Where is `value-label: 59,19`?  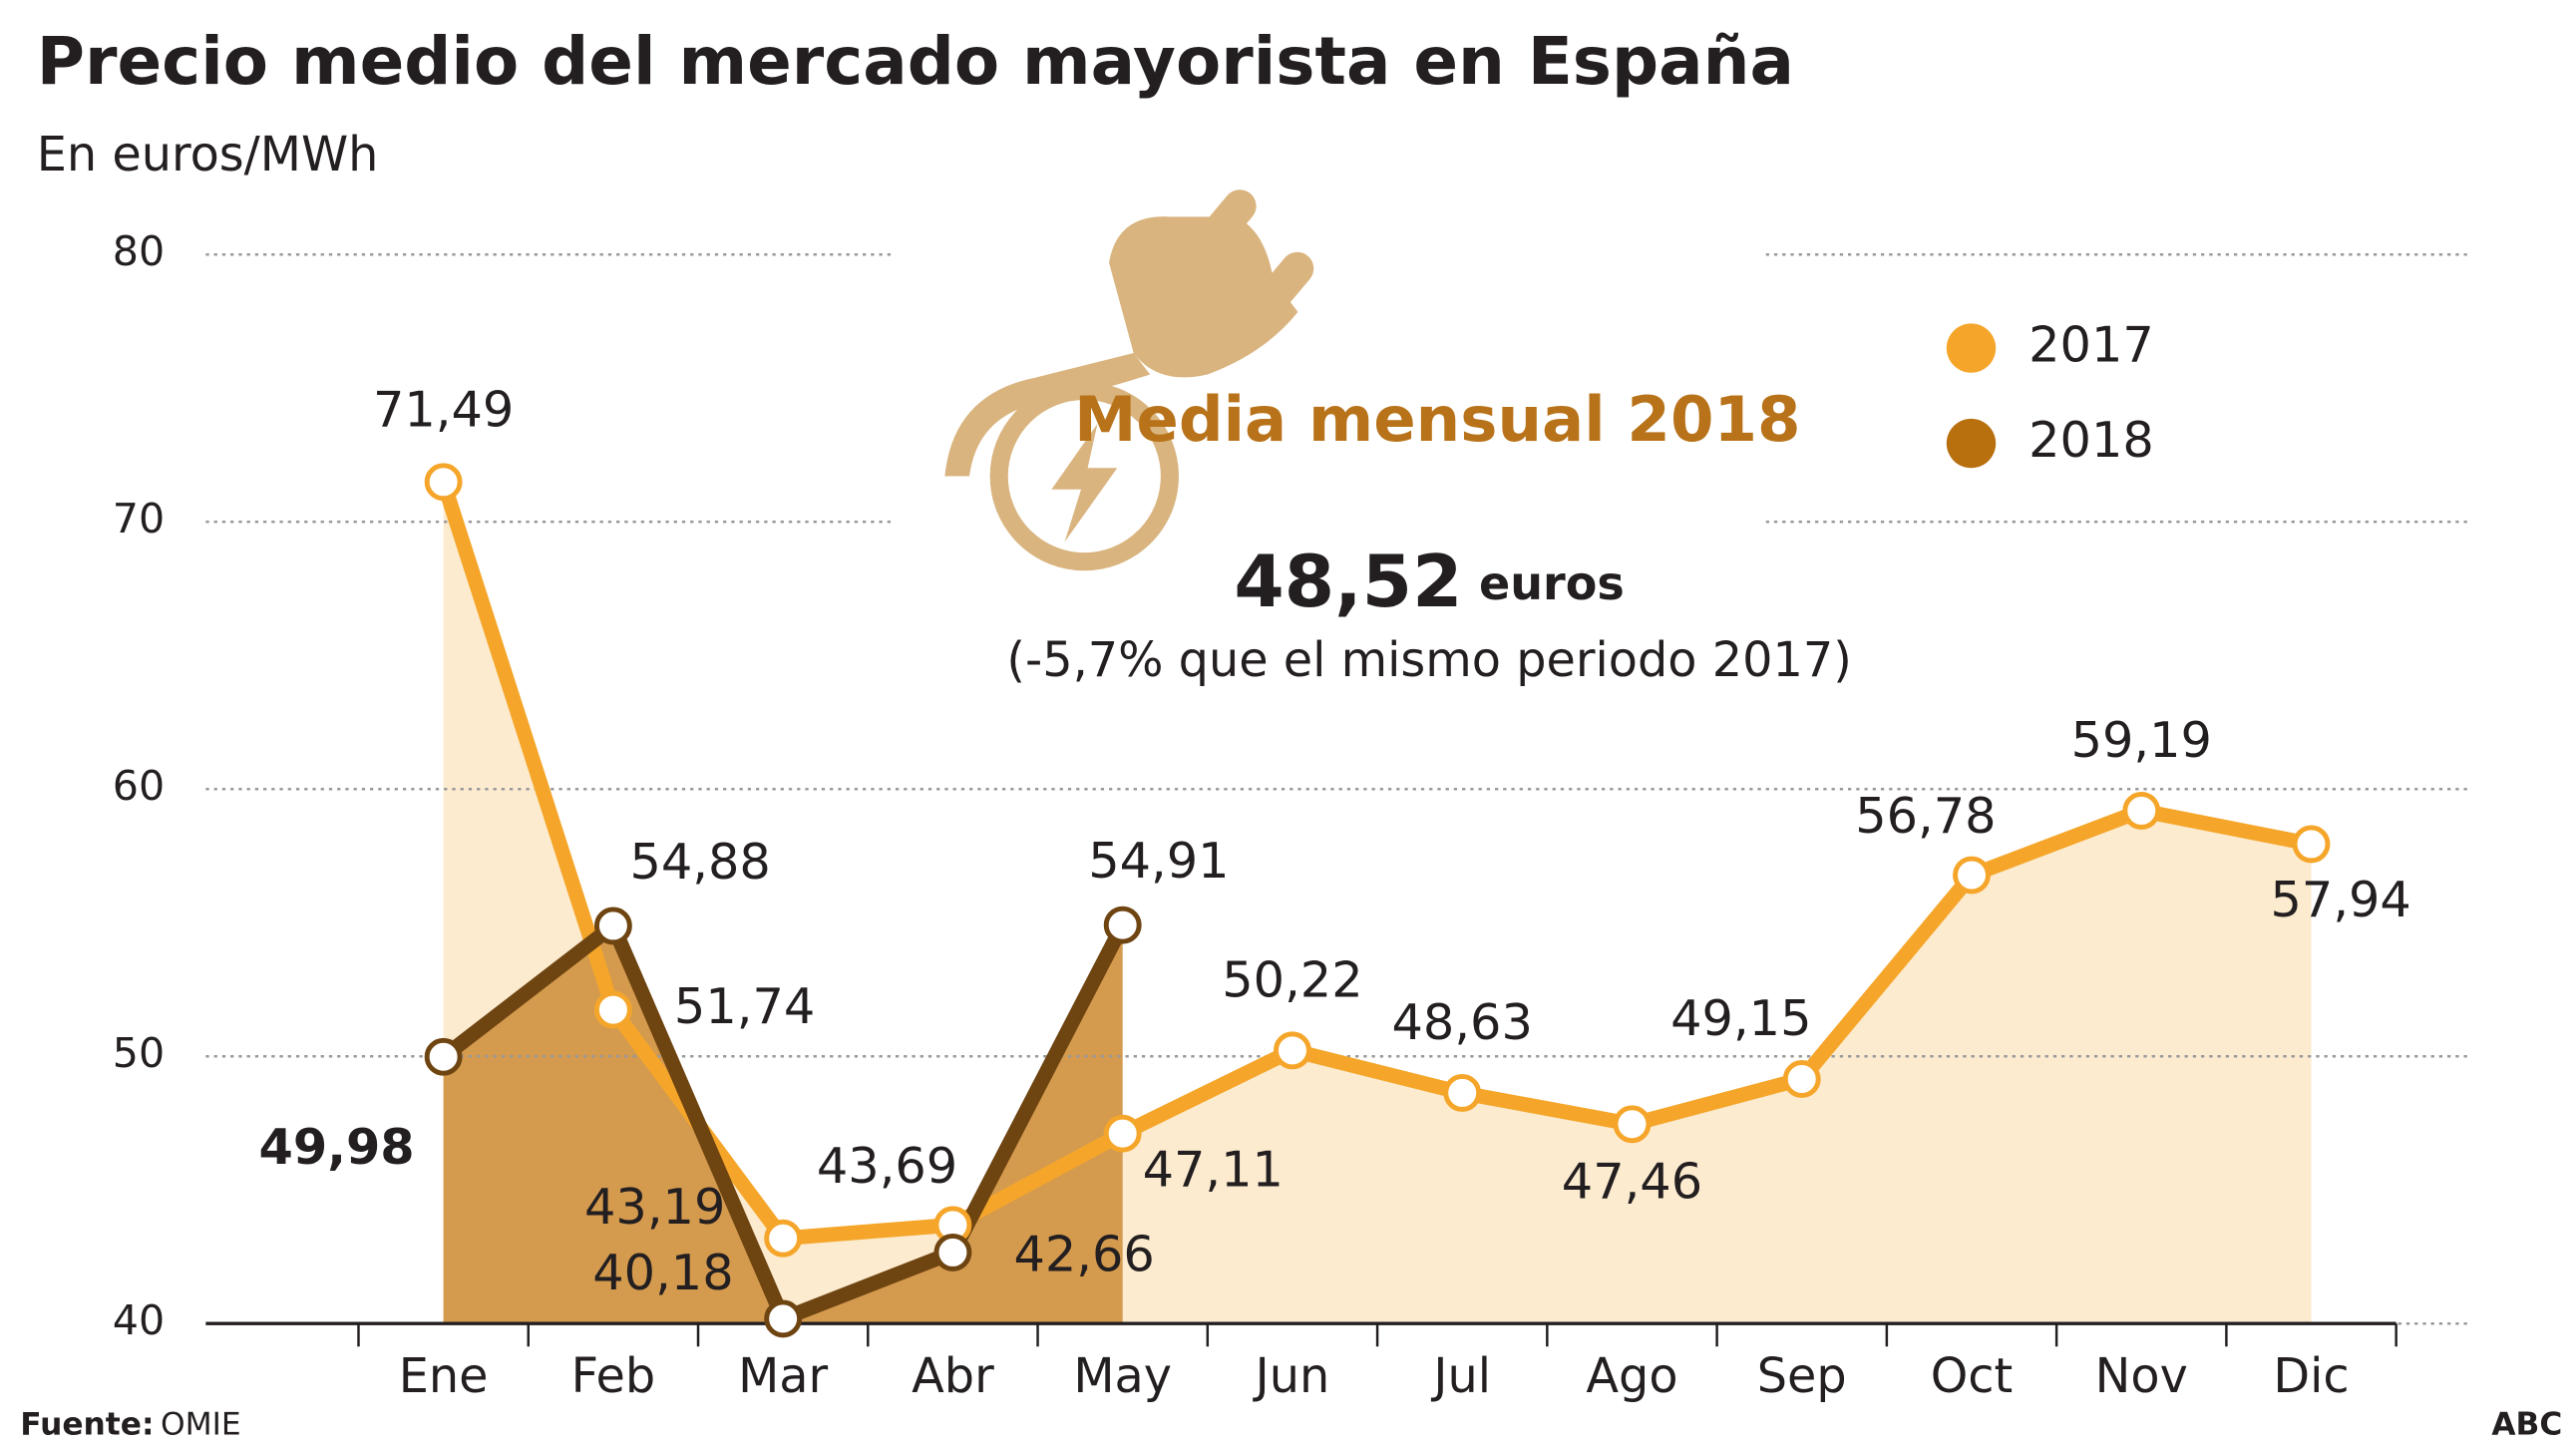 value-label: 59,19 is located at coordinates (2141, 740).